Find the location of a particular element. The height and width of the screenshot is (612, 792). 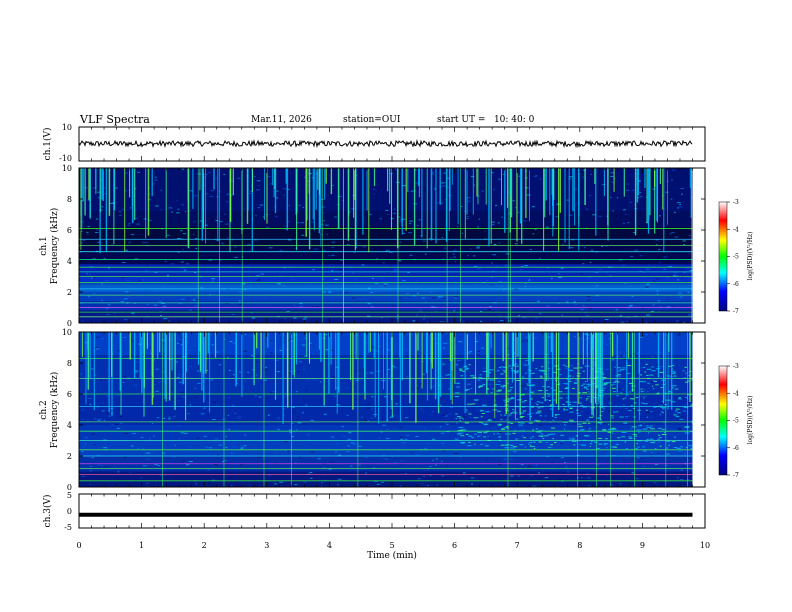

colorbar-tick-label: -6 is located at coordinates (736, 284).